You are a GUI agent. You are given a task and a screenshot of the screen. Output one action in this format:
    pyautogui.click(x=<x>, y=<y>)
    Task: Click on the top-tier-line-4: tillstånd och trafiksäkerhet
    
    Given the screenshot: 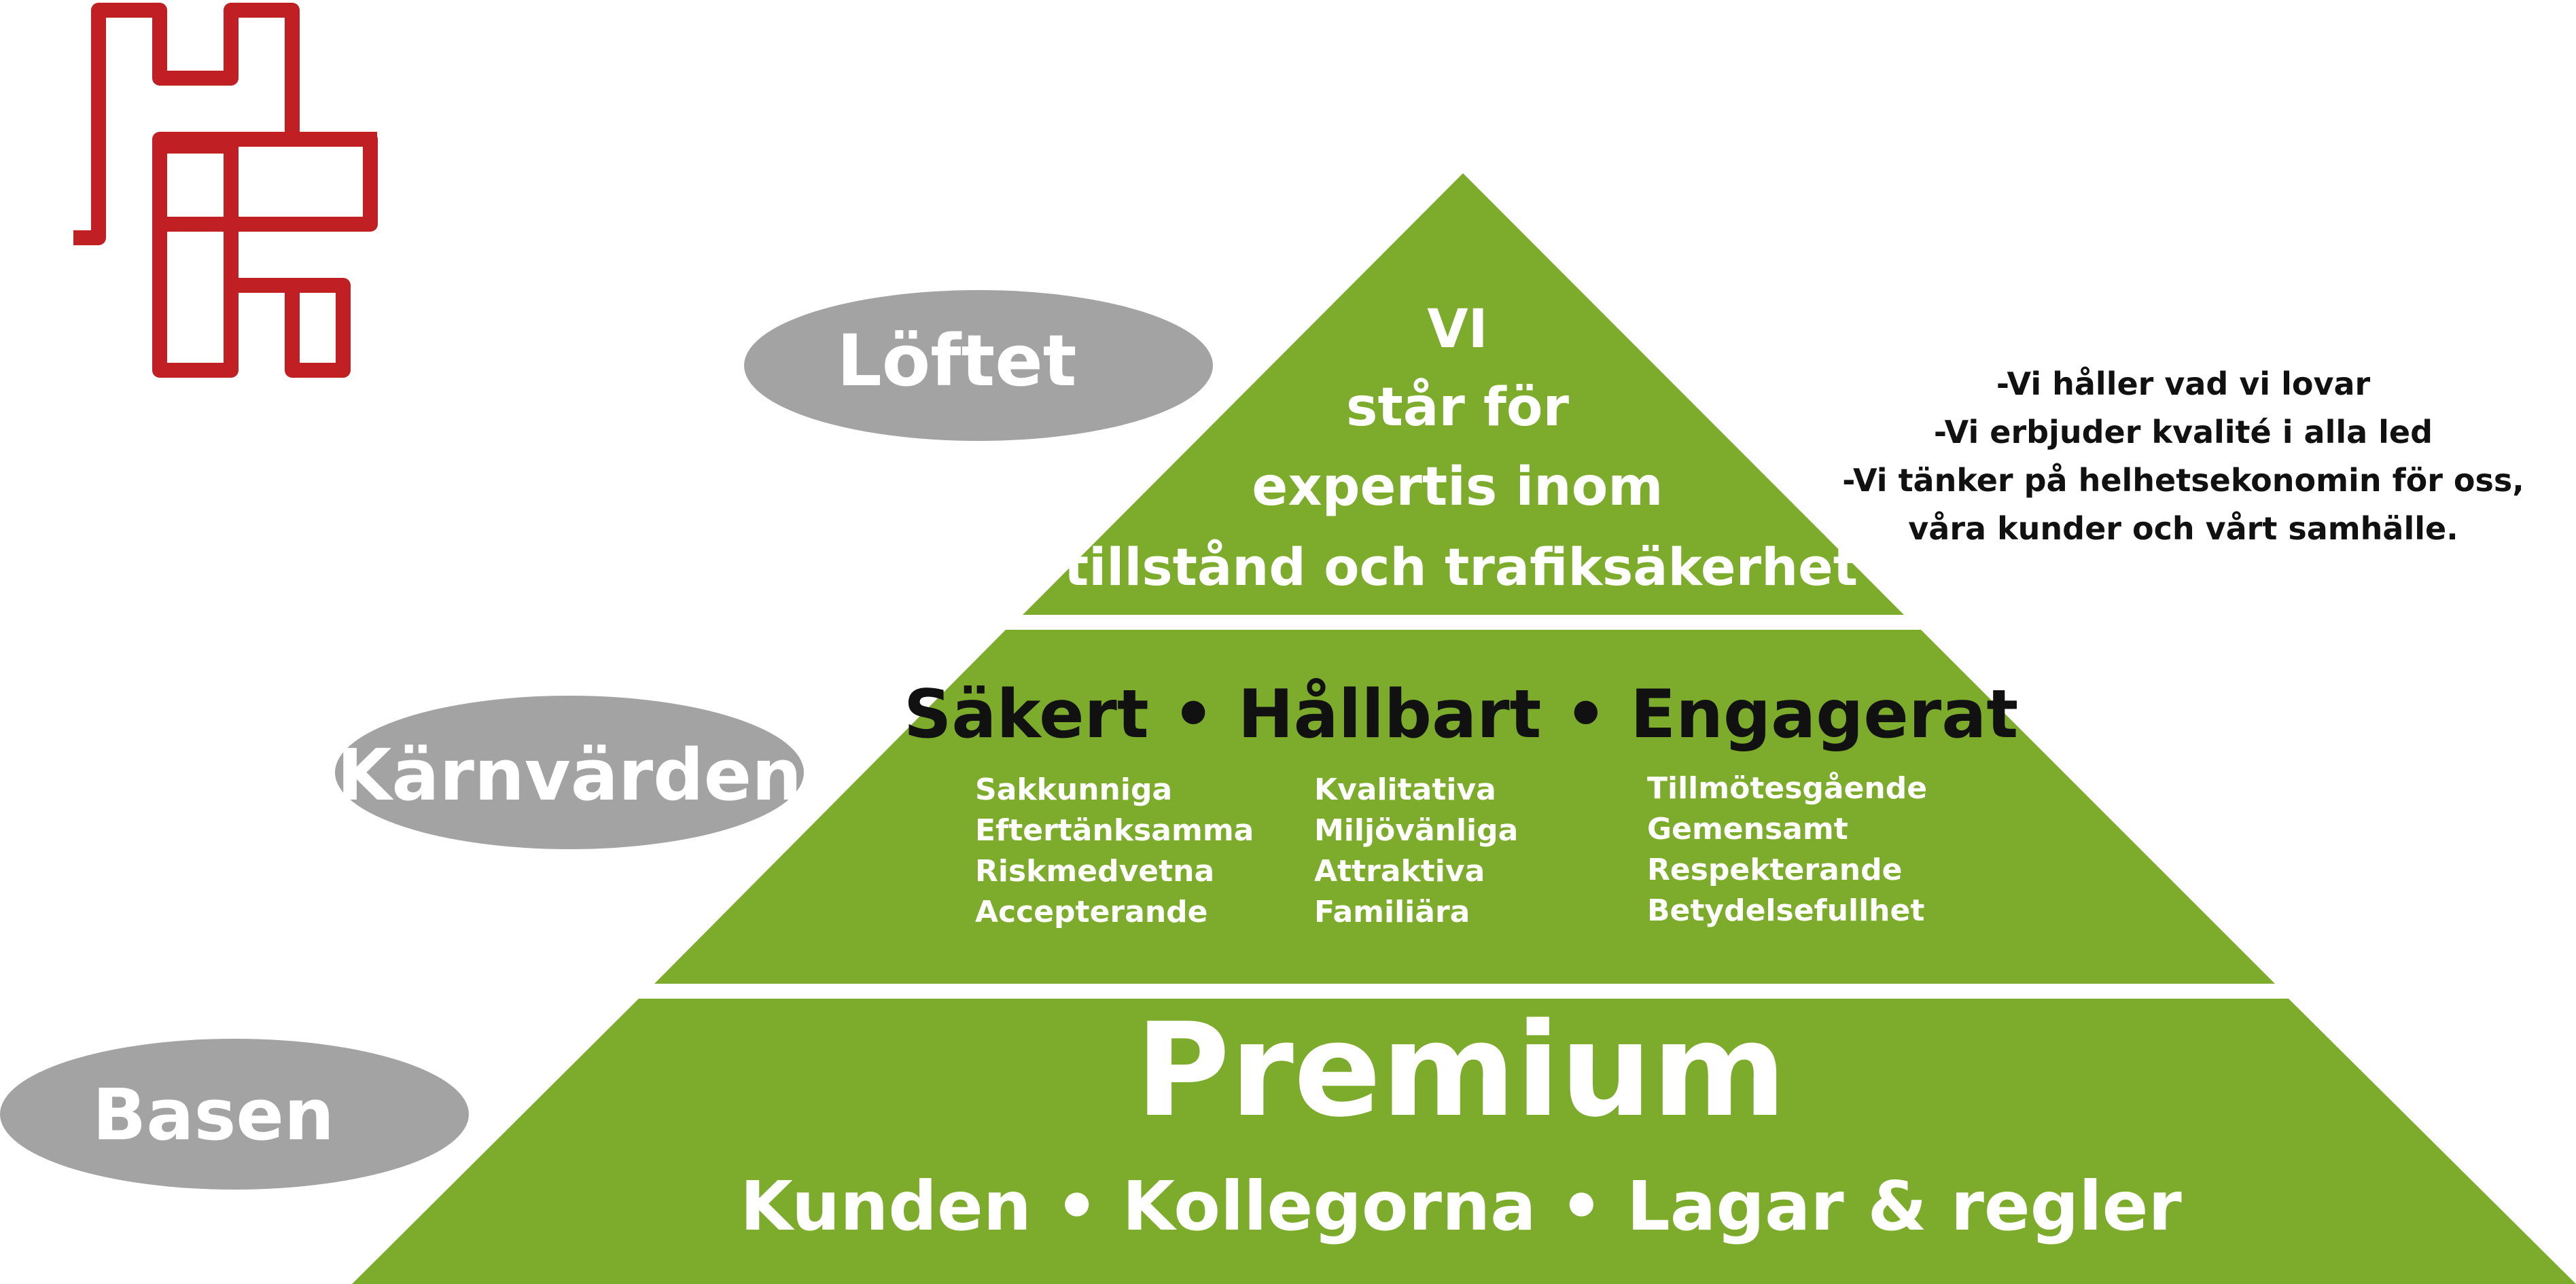 What is the action you would take?
    pyautogui.click(x=1460, y=567)
    